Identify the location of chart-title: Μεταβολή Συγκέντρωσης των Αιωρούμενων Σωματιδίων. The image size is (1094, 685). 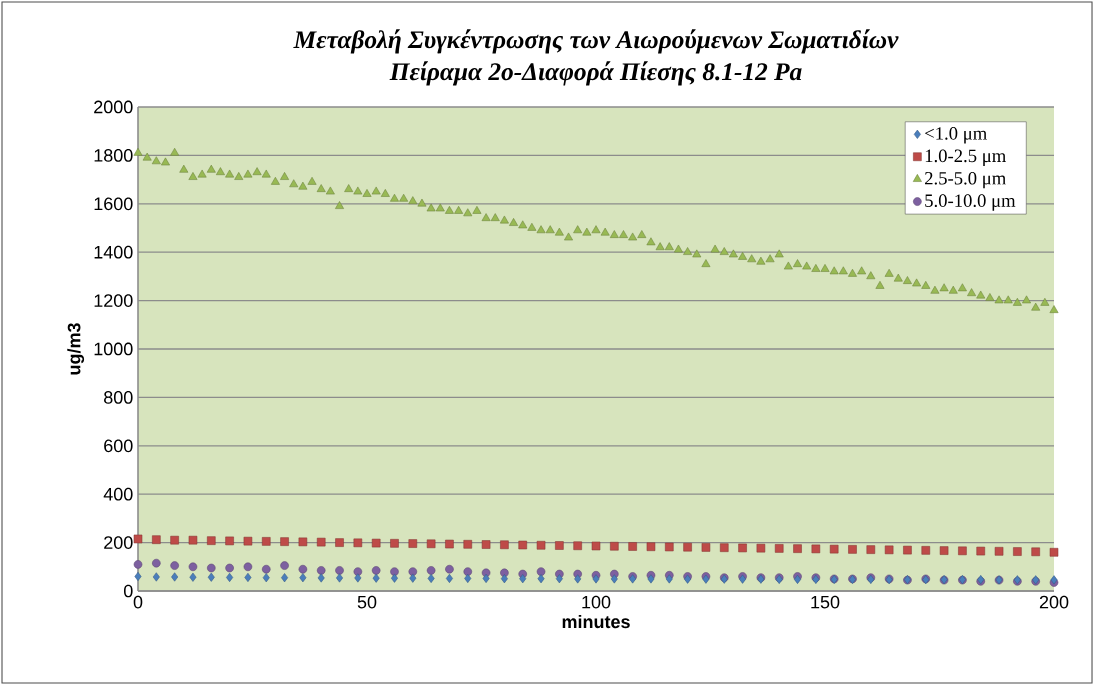
(596, 41).